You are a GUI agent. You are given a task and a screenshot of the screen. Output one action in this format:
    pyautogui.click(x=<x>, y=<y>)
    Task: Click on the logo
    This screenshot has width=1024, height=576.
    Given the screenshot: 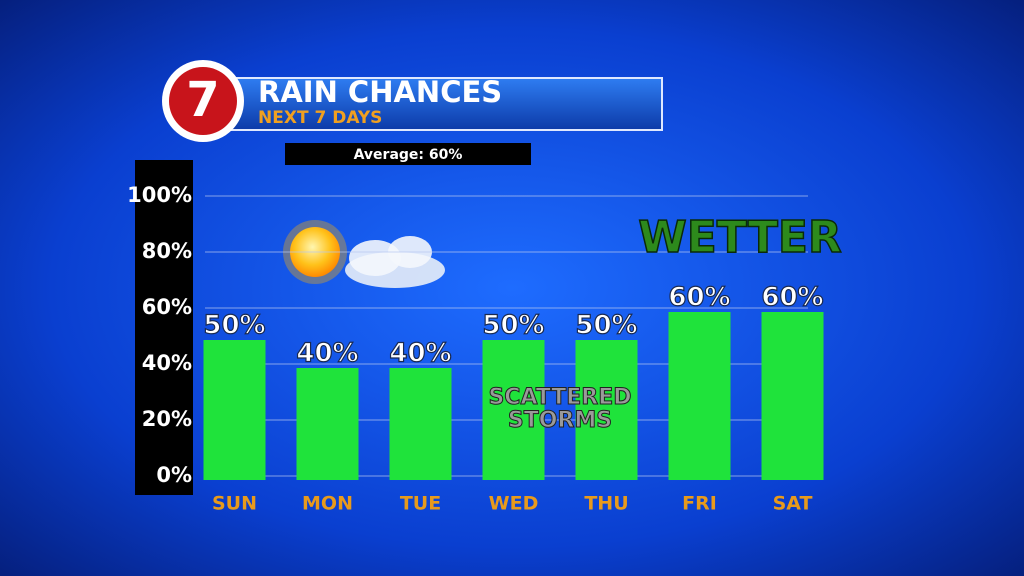 What is the action you would take?
    pyautogui.click(x=203, y=101)
    